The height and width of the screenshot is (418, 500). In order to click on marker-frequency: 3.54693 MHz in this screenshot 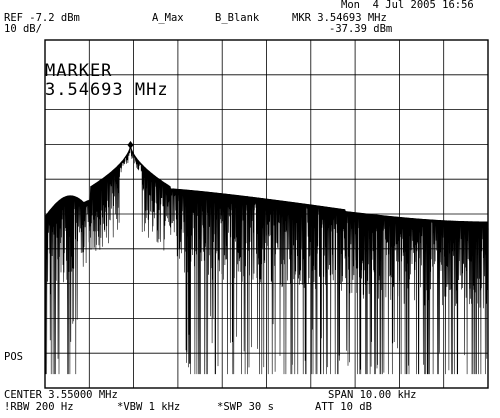, I will do `click(107, 90)`.